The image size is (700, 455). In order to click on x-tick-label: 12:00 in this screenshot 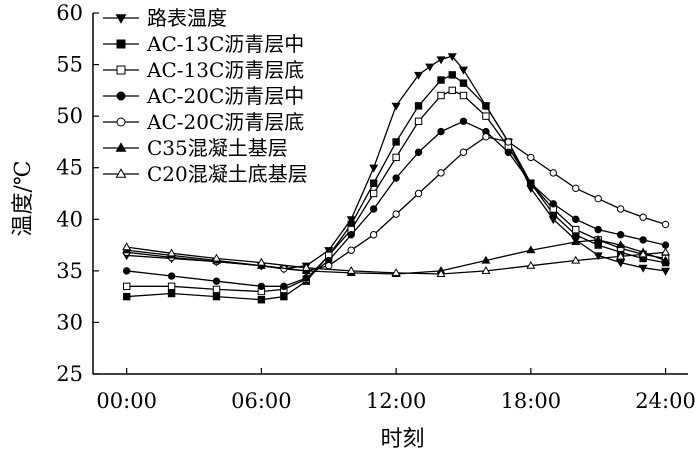, I will do `click(396, 401)`.